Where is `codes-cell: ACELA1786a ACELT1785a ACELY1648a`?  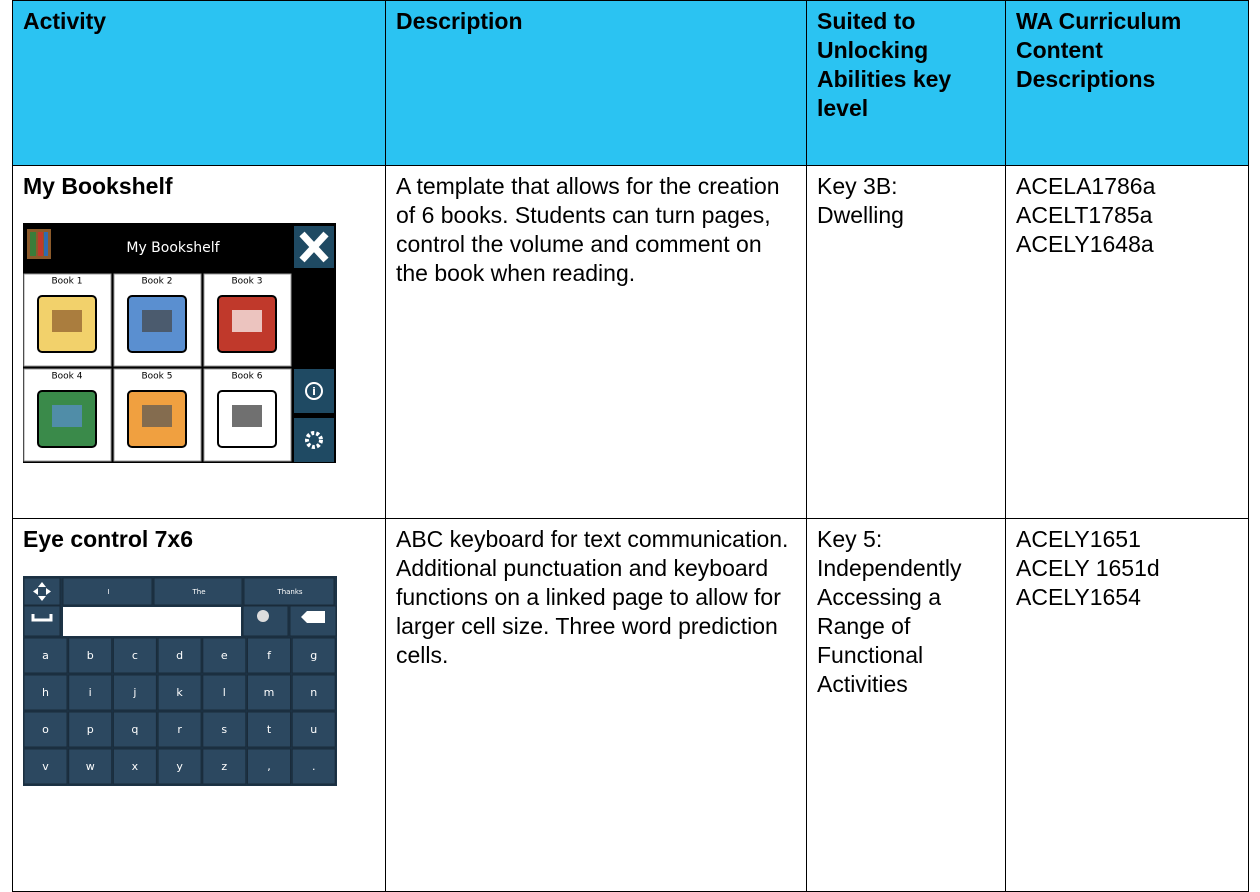 codes-cell: ACELA1786a ACELT1785a ACELY1648a is located at coordinates (1127, 342).